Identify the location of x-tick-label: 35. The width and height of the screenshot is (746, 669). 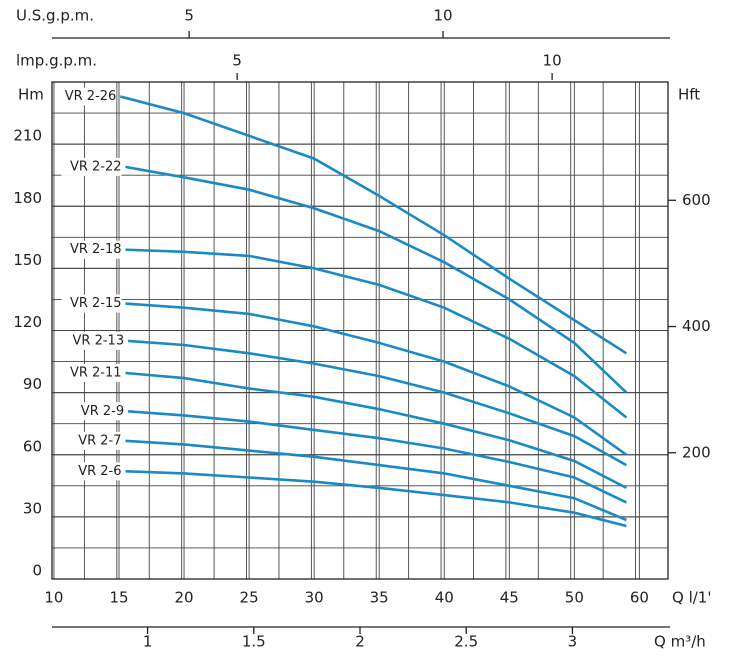
(379, 598).